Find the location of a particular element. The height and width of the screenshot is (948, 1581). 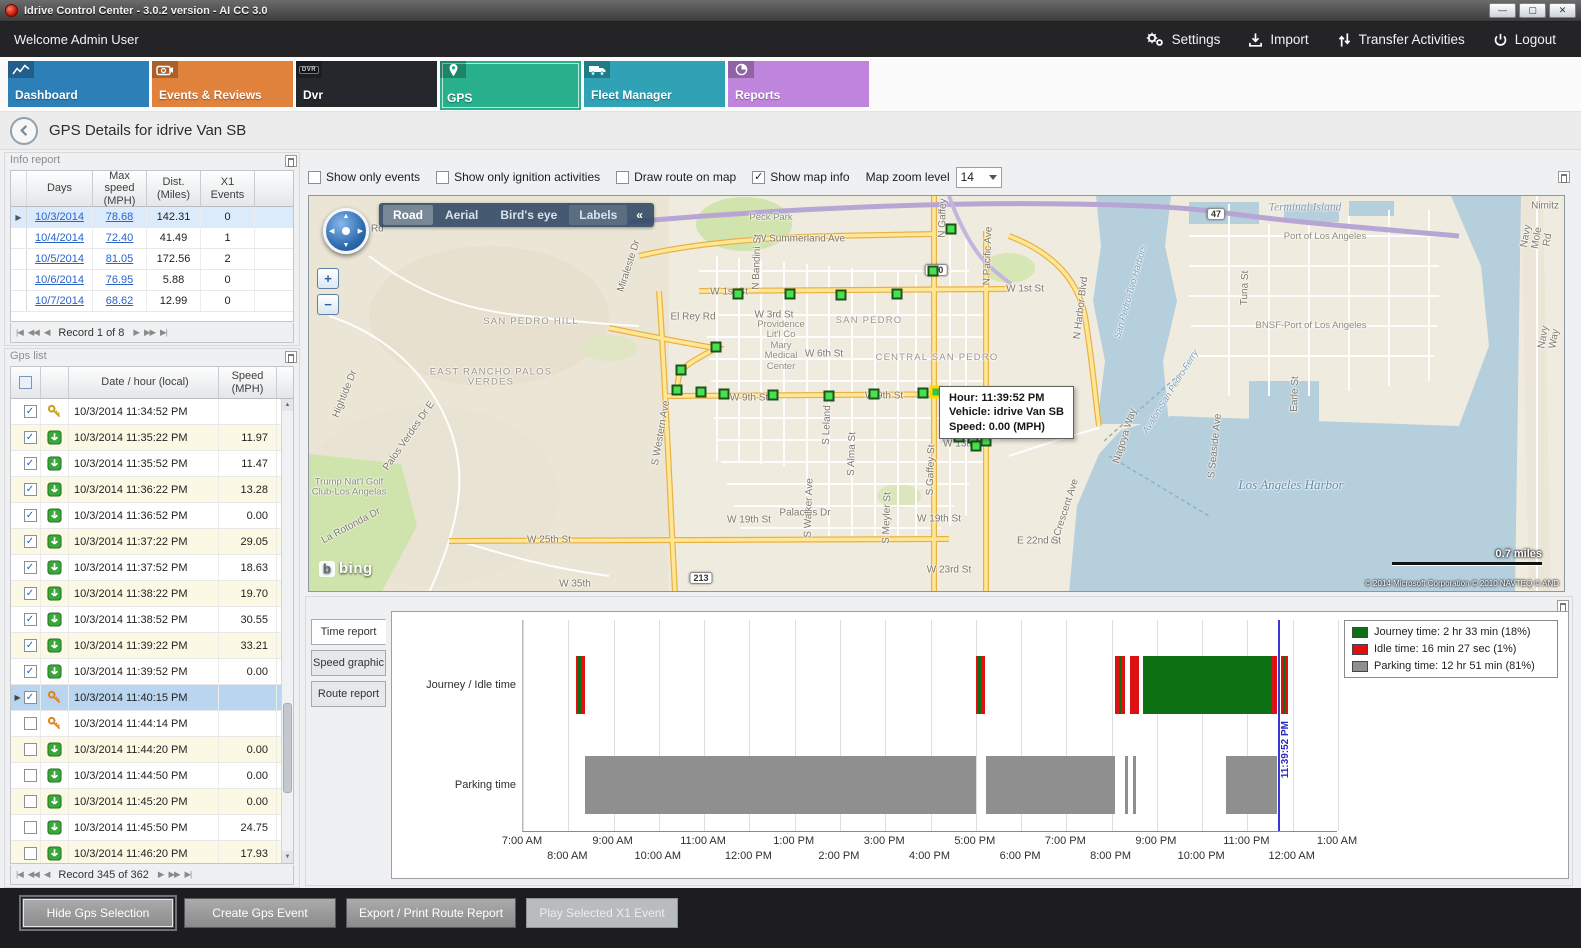

gps-list-row: 10/3/2014 11:45:20 PM 0.00 is located at coordinates (152, 802).